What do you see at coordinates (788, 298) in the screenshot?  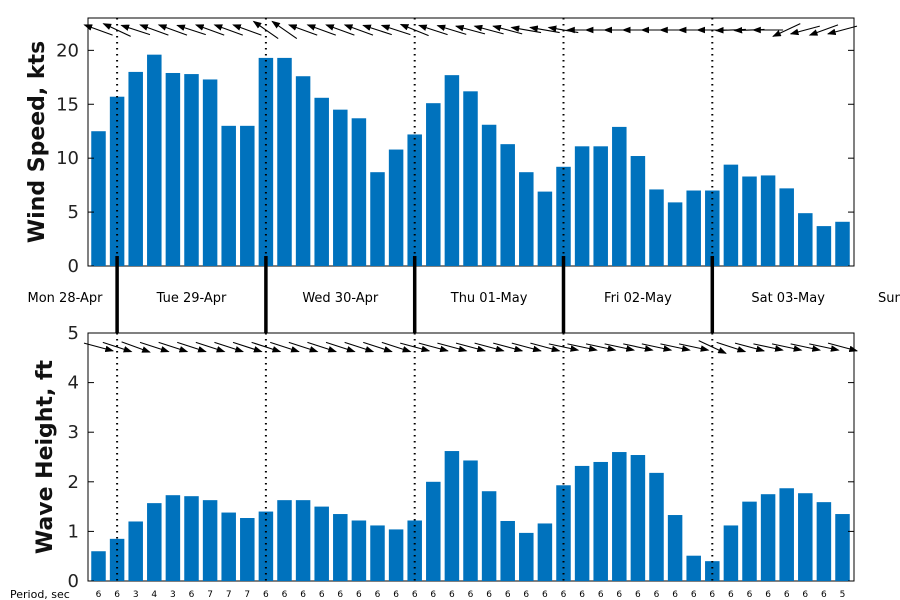 I see `day-label: Sat 03-May` at bounding box center [788, 298].